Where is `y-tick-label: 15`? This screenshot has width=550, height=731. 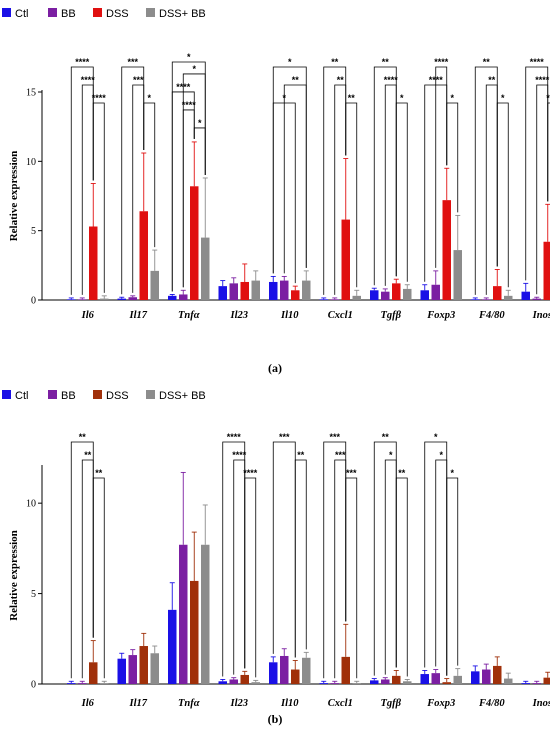
y-tick-label: 15 is located at coordinates (31, 93).